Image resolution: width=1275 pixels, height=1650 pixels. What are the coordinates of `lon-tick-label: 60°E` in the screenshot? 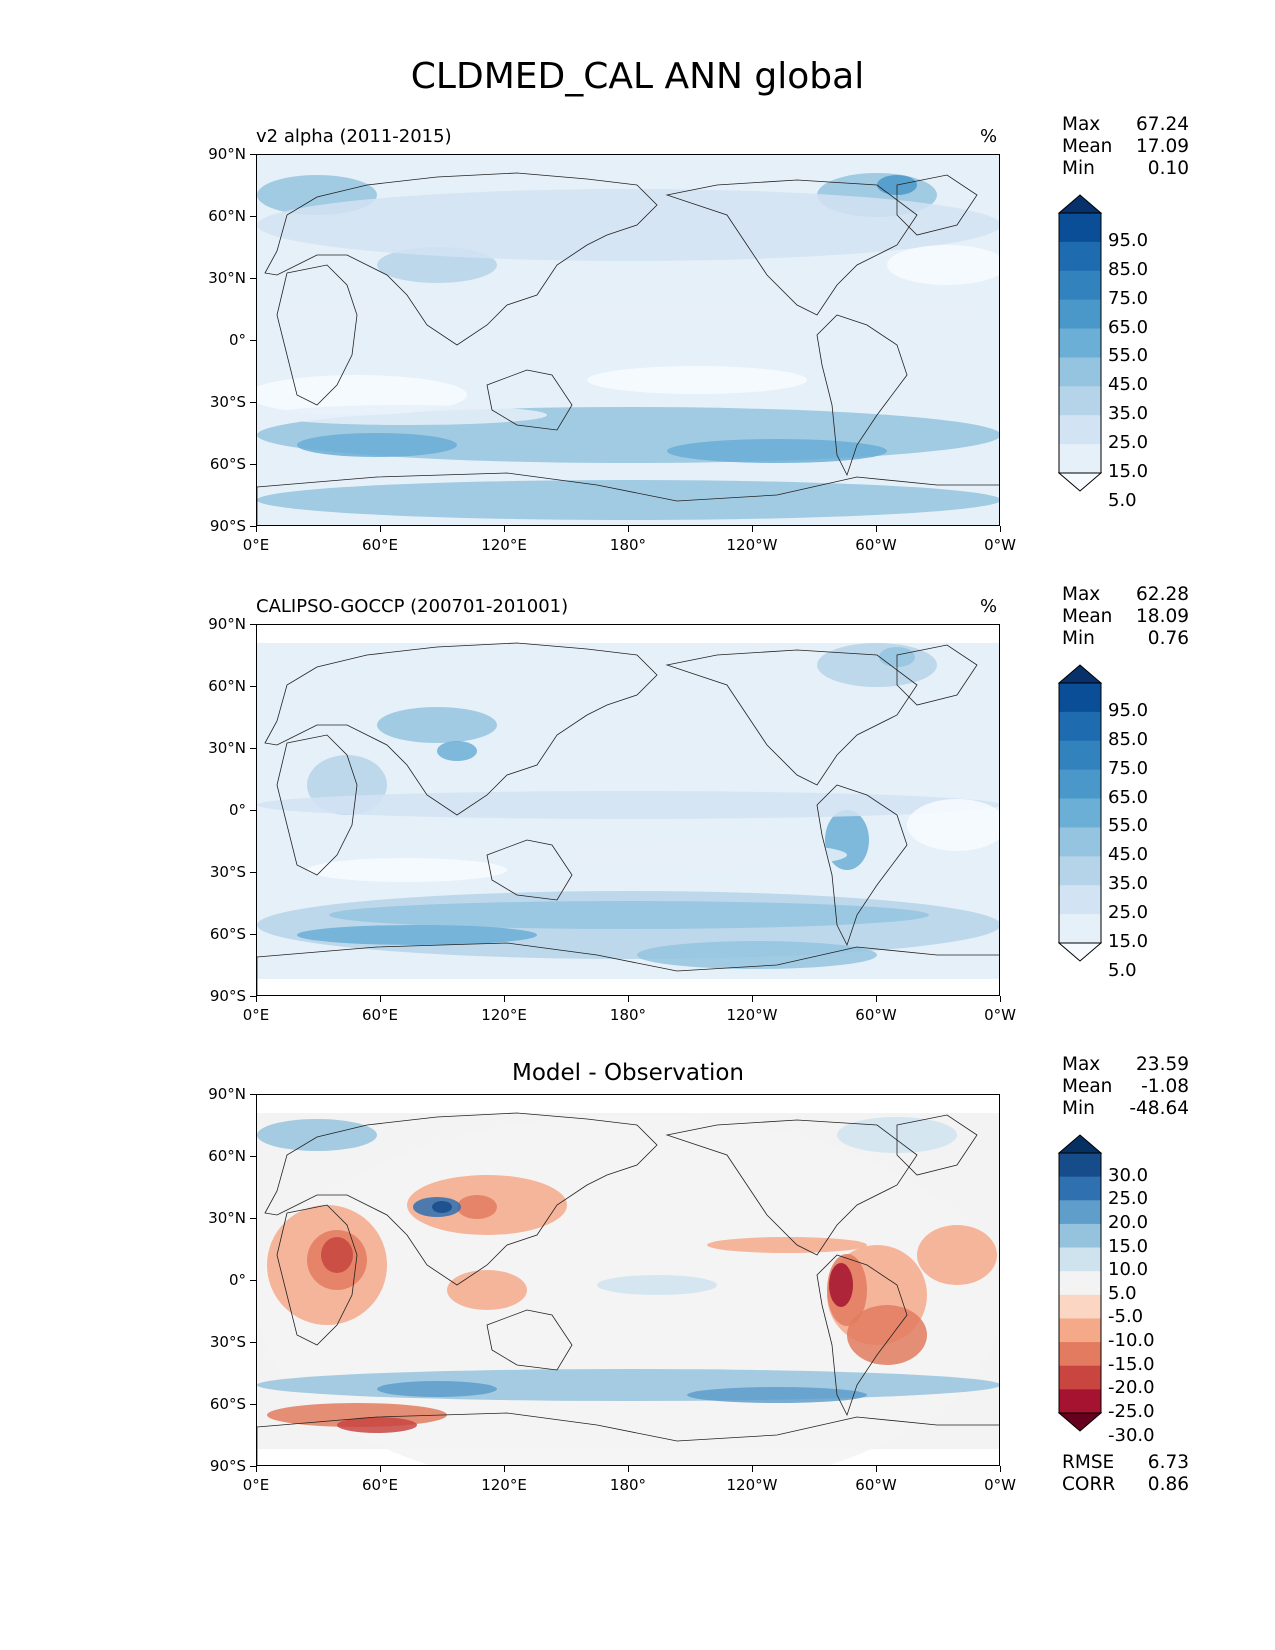 It's located at (380, 1015).